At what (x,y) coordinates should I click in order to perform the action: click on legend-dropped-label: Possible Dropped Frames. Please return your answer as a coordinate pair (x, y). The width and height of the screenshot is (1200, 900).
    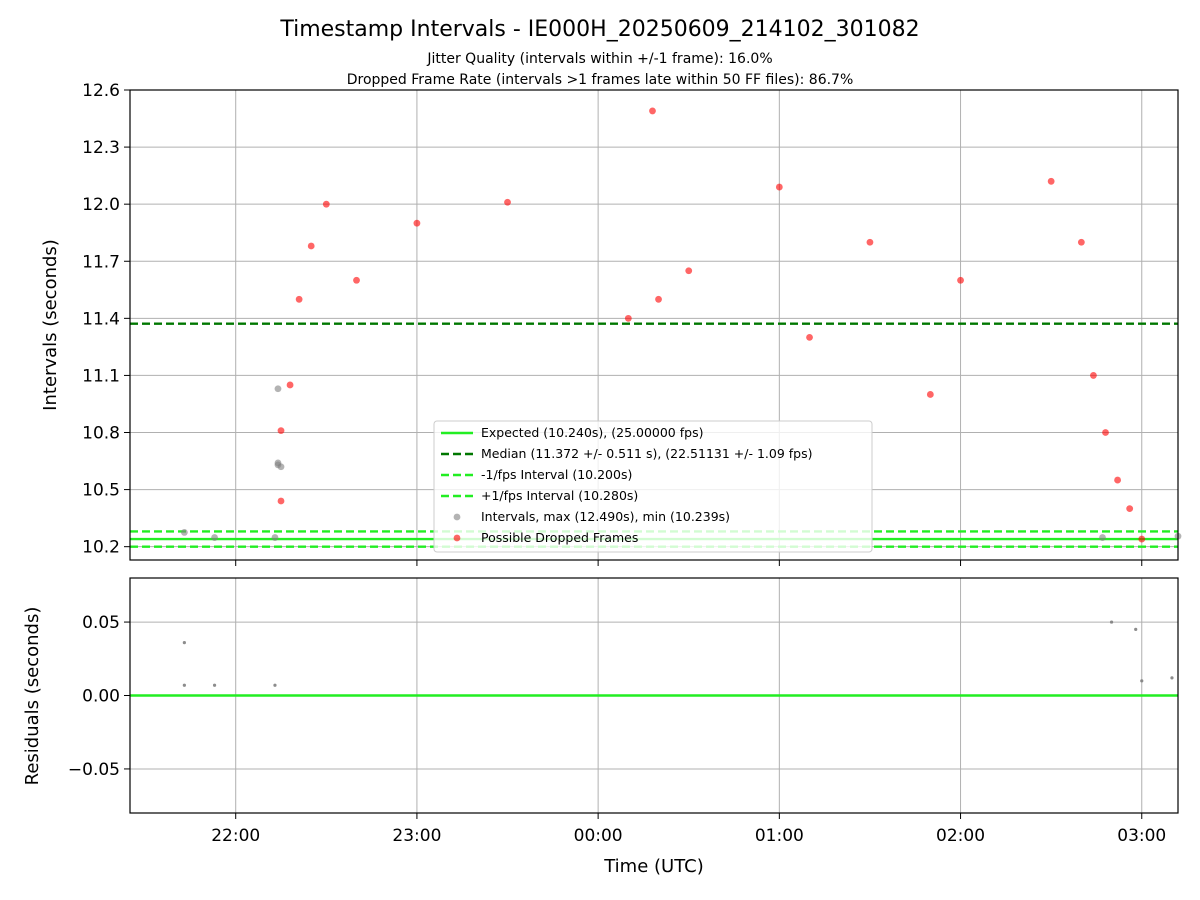
    Looking at the image, I should click on (559, 537).